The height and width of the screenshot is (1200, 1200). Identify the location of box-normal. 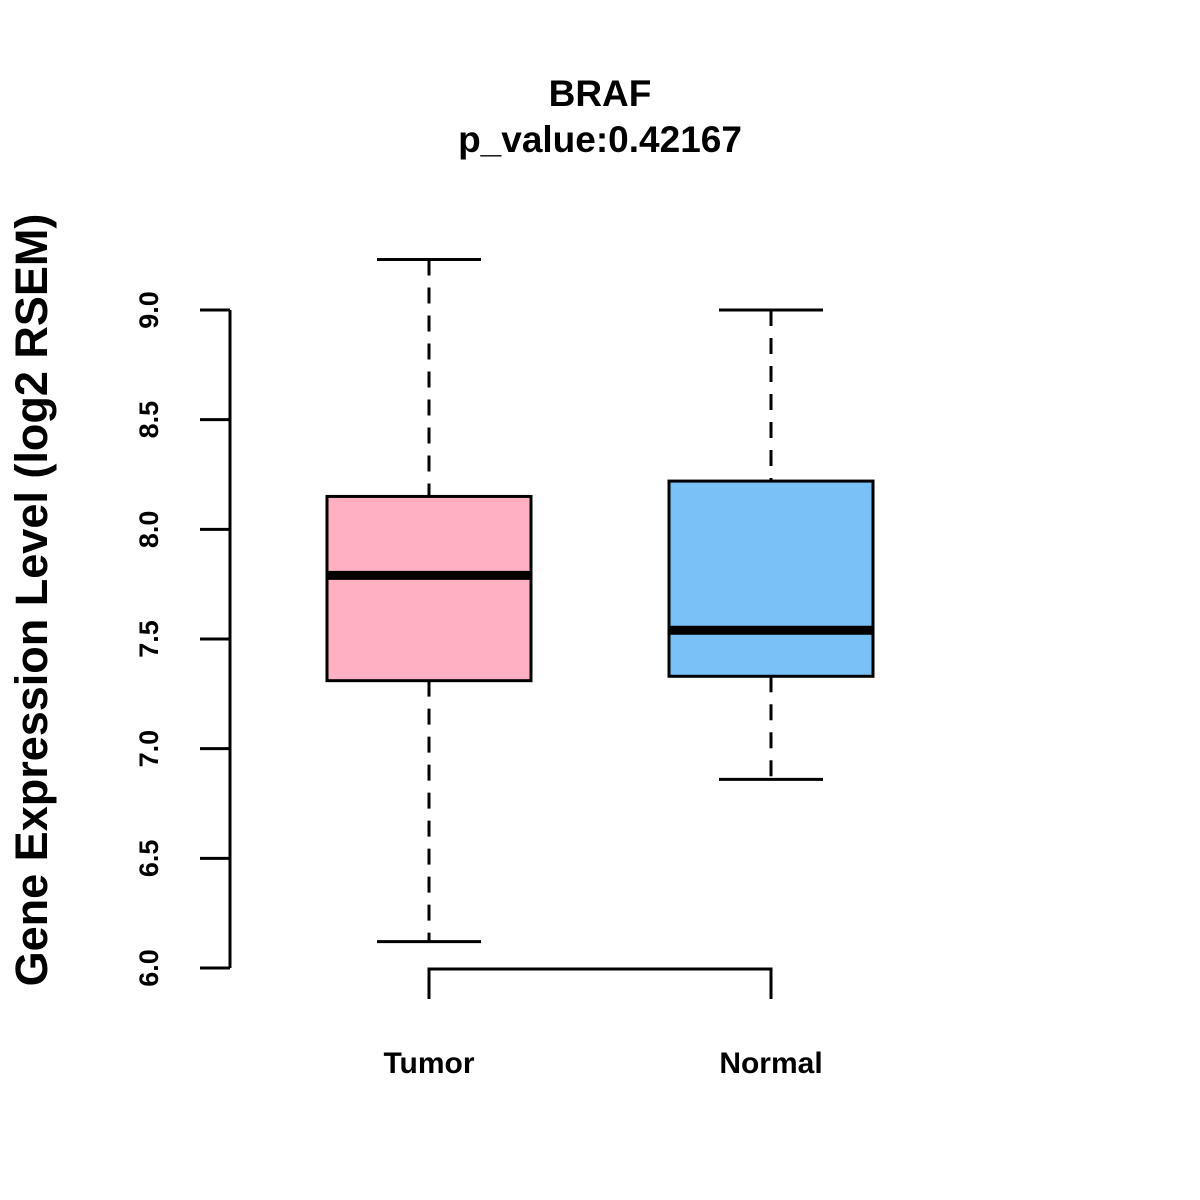
(771, 544).